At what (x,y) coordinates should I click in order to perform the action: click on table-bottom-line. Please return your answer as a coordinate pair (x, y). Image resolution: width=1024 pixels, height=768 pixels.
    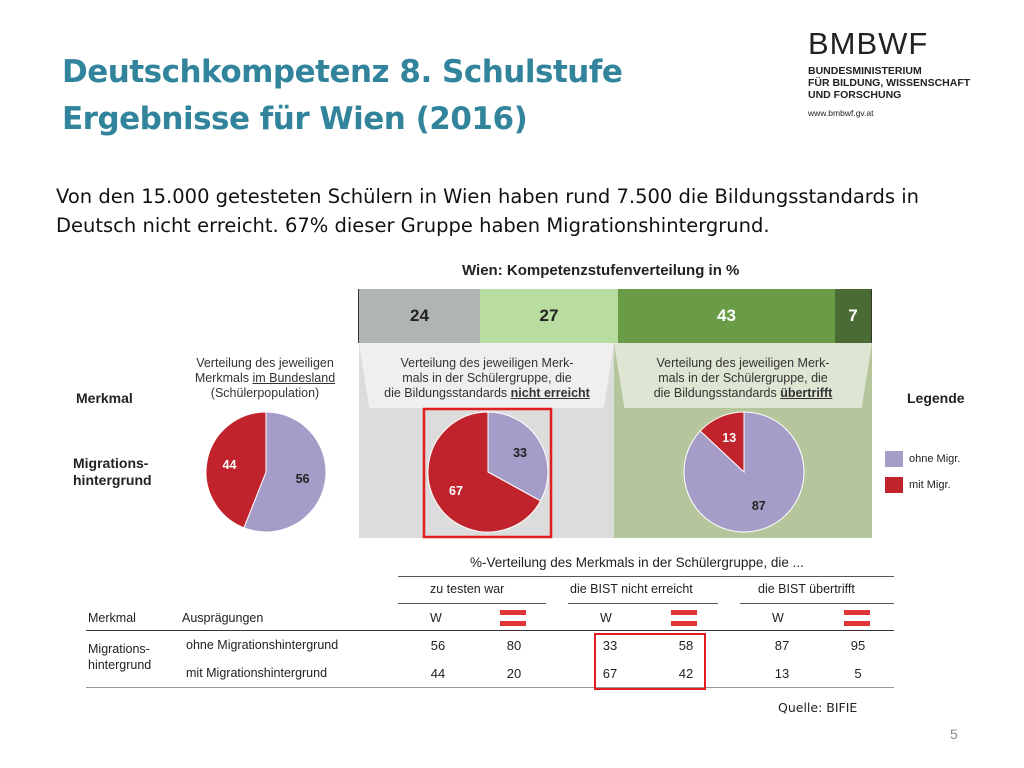
    Looking at the image, I should click on (490, 687).